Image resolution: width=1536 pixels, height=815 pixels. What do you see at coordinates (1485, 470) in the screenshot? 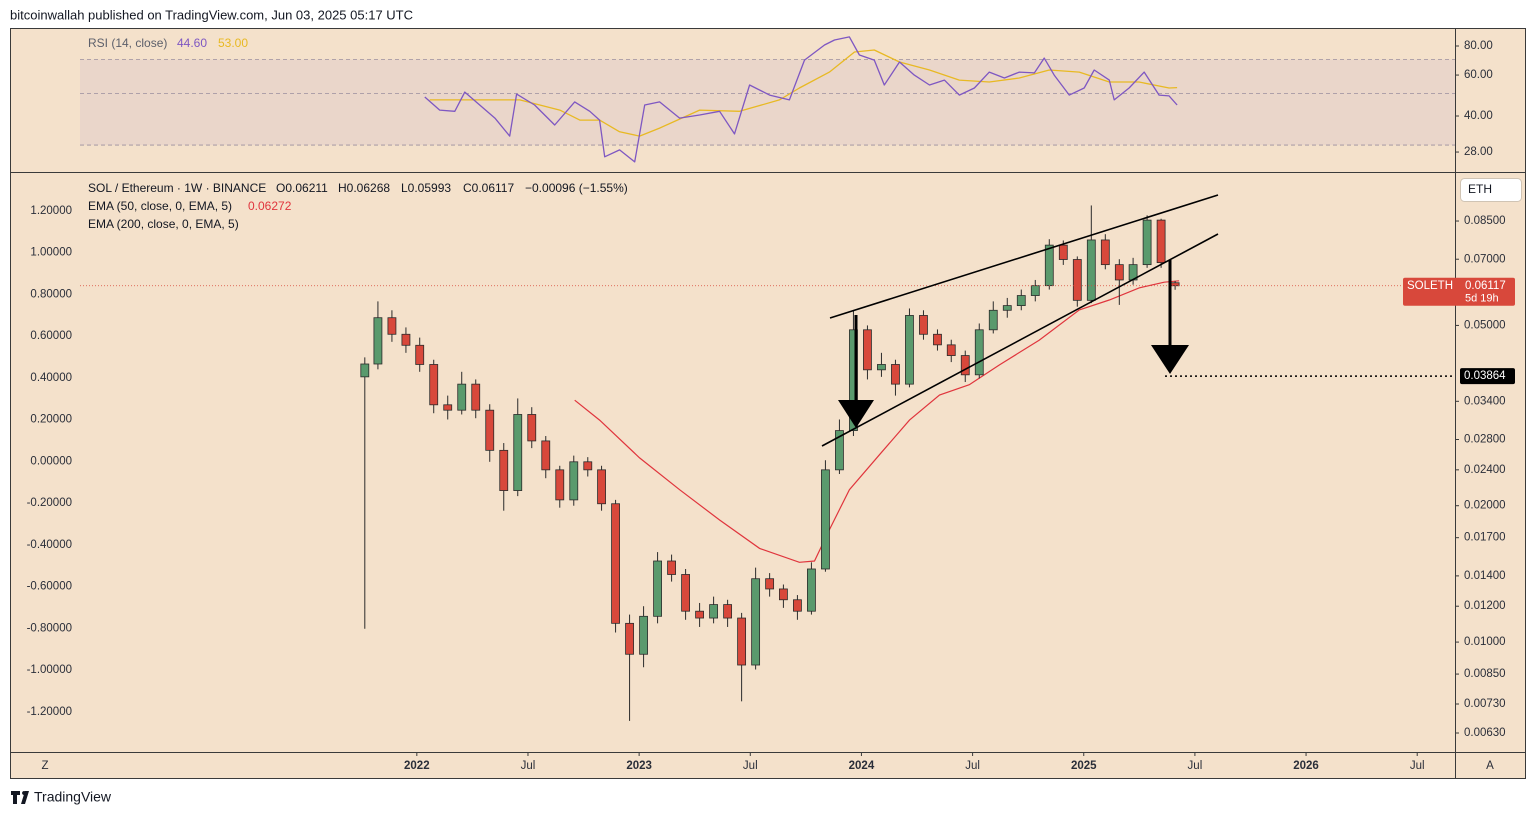
I see `y-tick-label: 0.02400` at bounding box center [1485, 470].